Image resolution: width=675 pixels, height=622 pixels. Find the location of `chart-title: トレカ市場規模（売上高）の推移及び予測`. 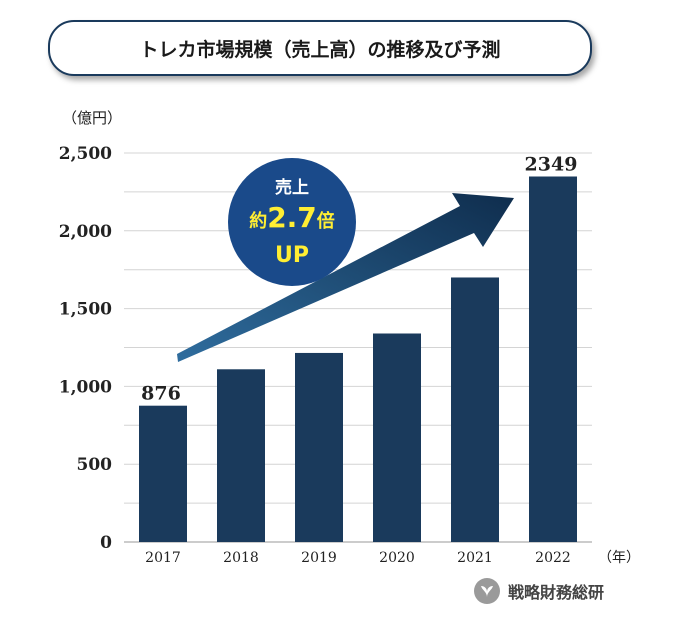

chart-title: トレカ市場規模（売上高）の推移及び予測 is located at coordinates (320, 48).